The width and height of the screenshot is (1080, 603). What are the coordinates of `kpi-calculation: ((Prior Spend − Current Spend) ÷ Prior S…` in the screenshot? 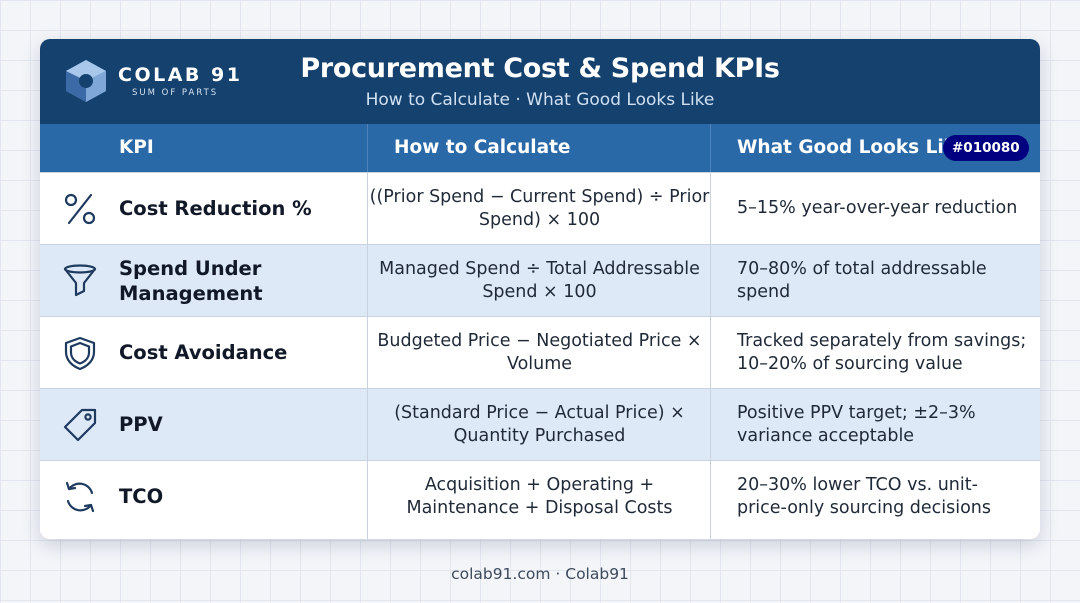 It's located at (539, 208).